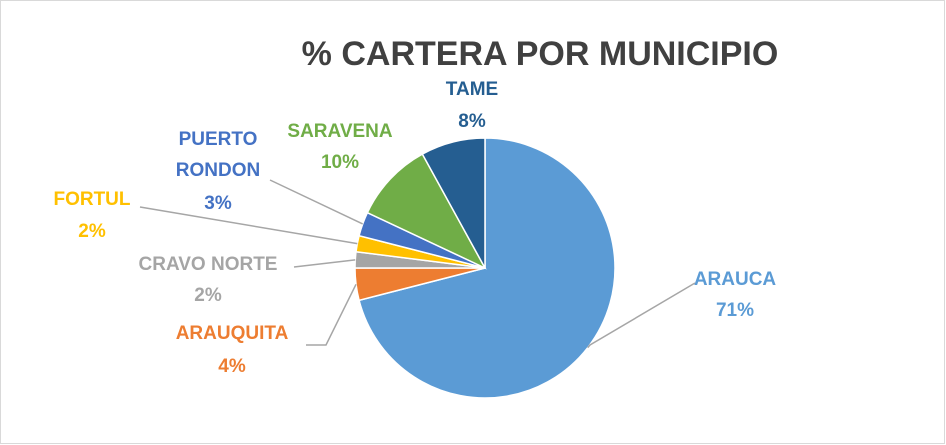  I want to click on chart-title: % CARTERA POR MUNICIPIO, so click(540, 54).